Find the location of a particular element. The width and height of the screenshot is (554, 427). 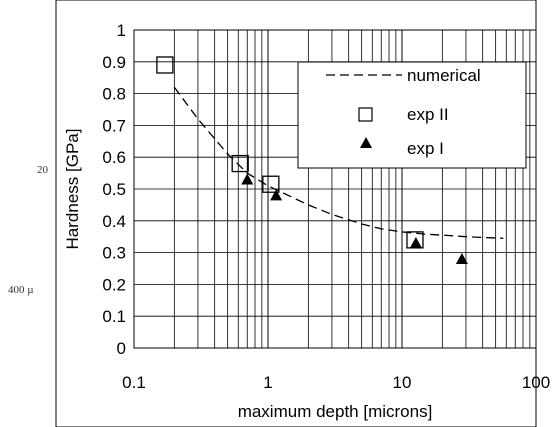

y-tick-label: 0.2 is located at coordinates (114, 284).